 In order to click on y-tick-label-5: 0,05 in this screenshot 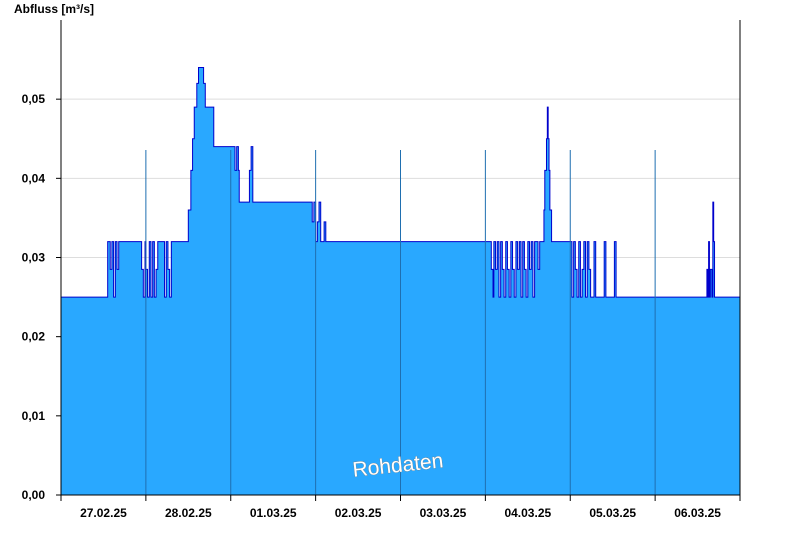, I will do `click(34, 99)`.